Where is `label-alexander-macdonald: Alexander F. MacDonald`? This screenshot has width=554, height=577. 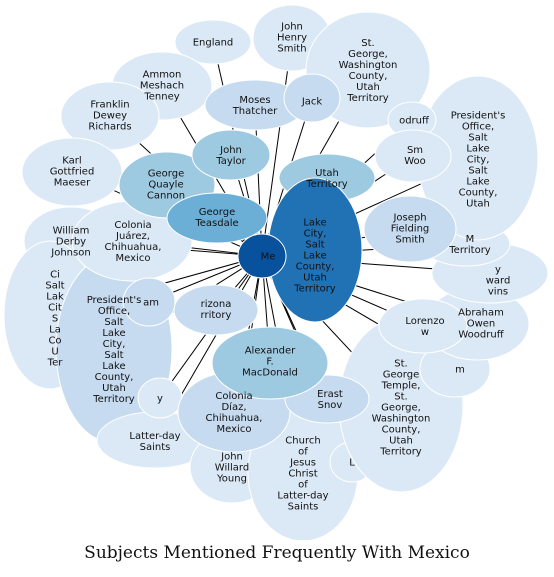 label-alexander-macdonald: Alexander F. MacDonald is located at coordinates (270, 362).